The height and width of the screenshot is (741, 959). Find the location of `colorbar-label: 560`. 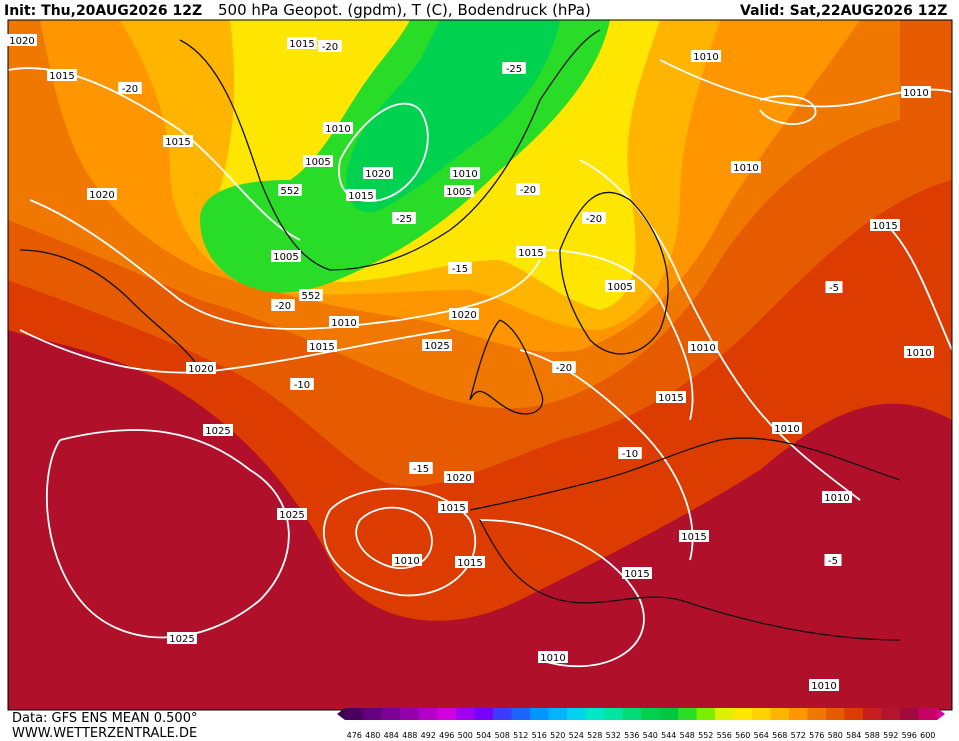

colorbar-label: 560 is located at coordinates (742, 735).